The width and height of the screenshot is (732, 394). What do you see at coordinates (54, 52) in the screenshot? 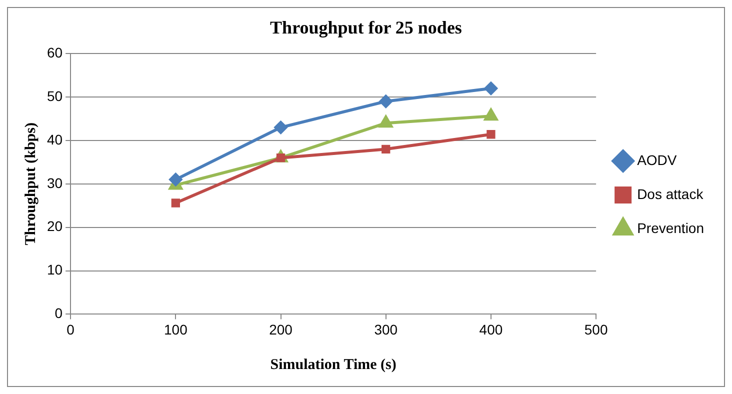
I see `y-tick-label: 60` at bounding box center [54, 52].